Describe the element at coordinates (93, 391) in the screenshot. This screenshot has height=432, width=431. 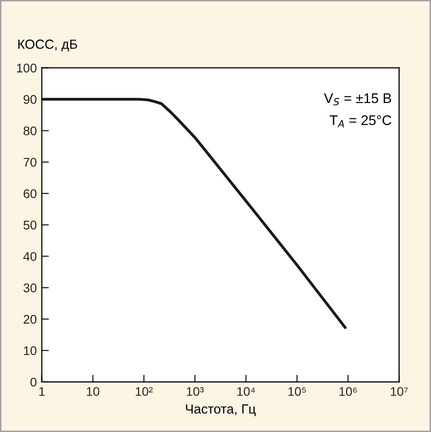
I see `x-tick-label: 10` at that location.